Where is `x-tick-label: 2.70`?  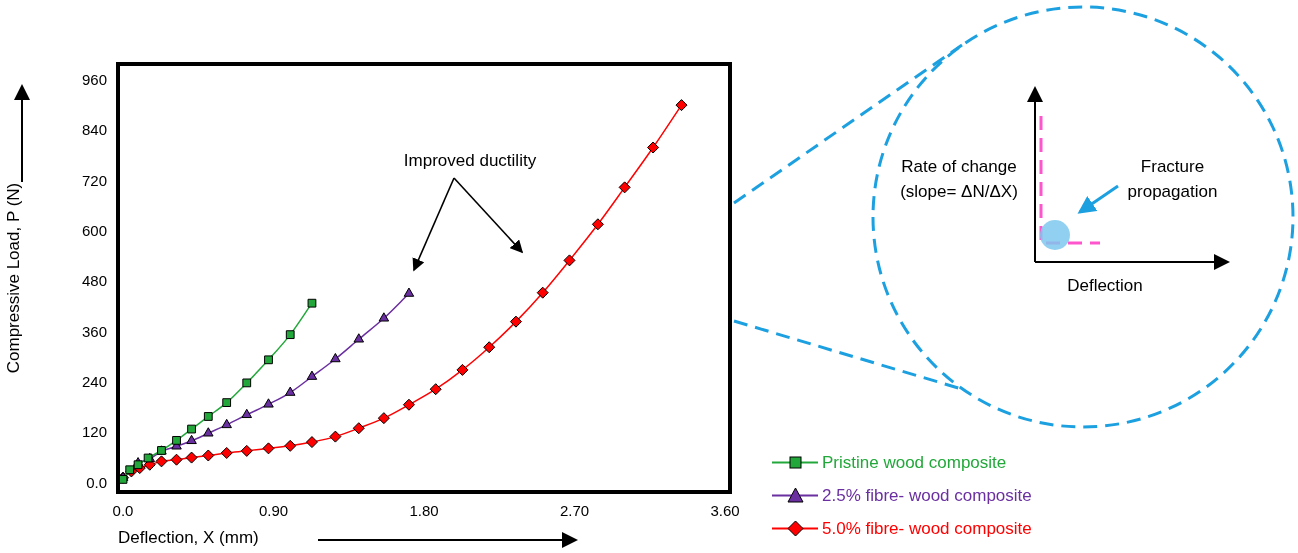 x-tick-label: 2.70 is located at coordinates (574, 511).